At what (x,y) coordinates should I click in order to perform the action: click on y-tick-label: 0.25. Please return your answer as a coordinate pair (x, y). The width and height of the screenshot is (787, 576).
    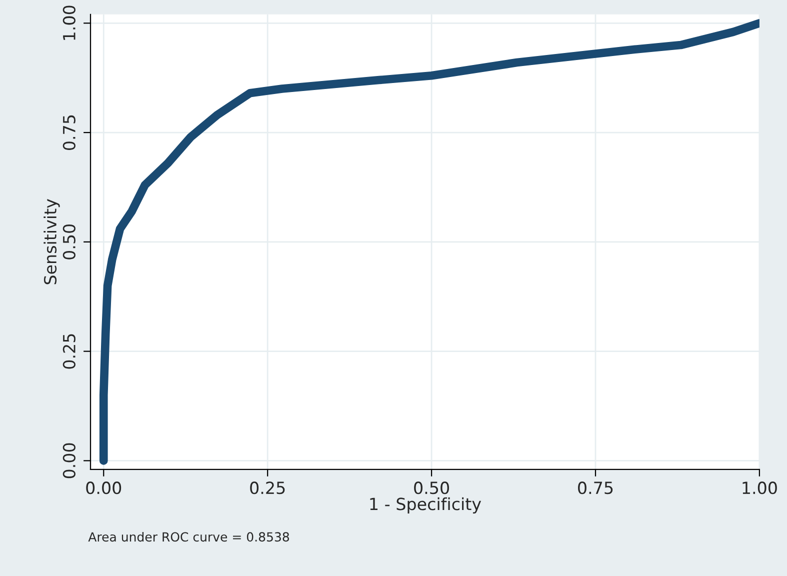
    Looking at the image, I should click on (69, 351).